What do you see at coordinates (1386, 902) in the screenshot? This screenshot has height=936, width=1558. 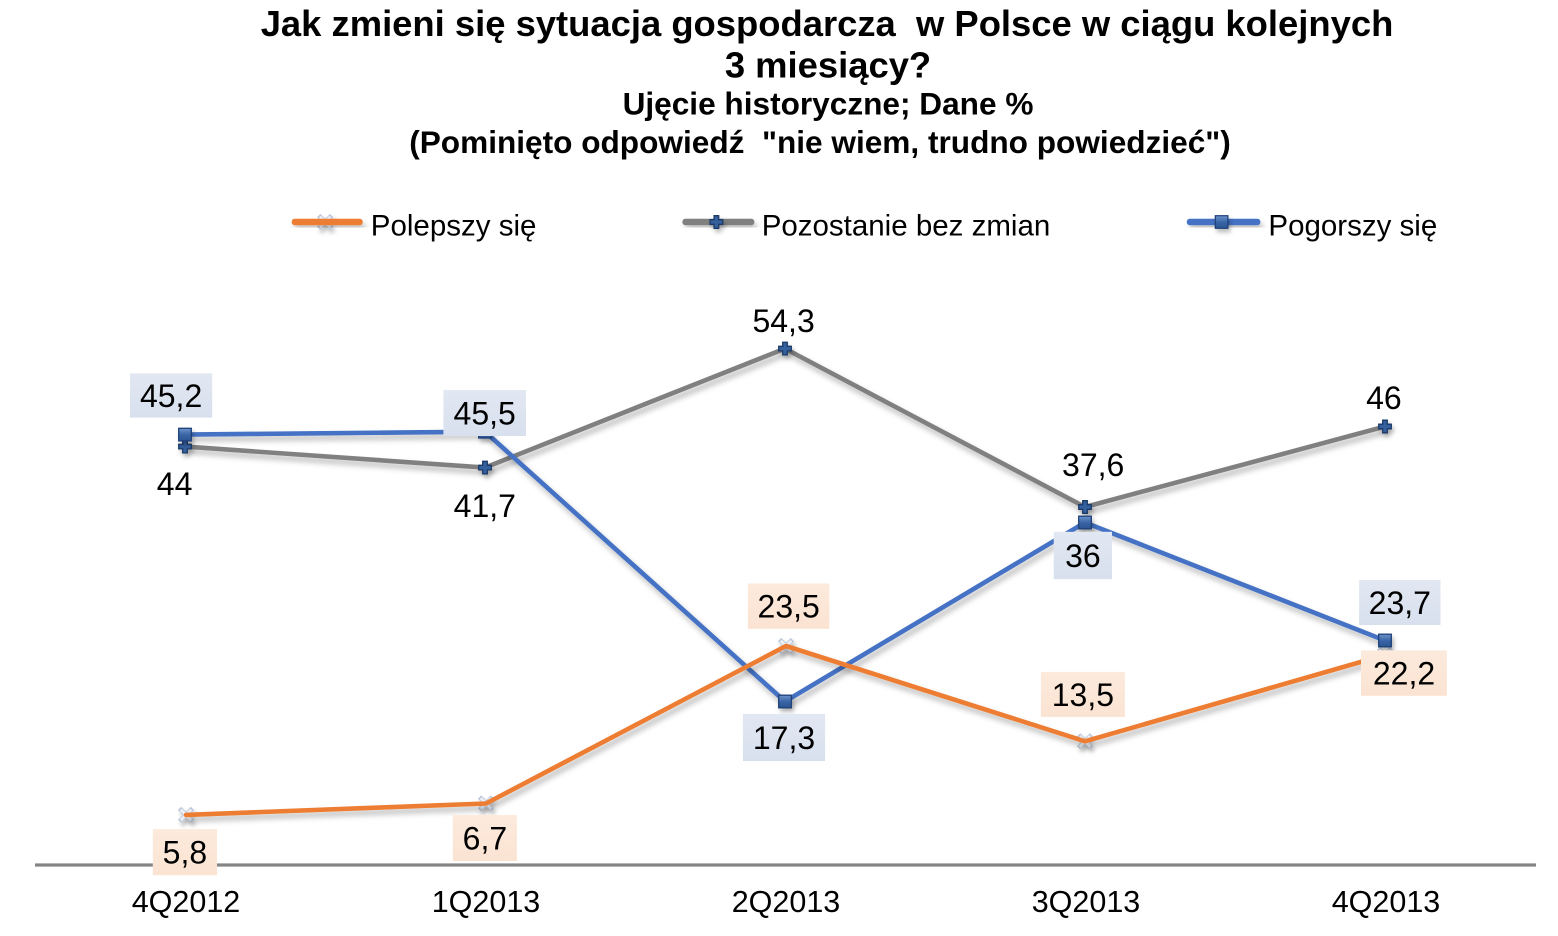 I see `svg-text: 4Q2013` at bounding box center [1386, 902].